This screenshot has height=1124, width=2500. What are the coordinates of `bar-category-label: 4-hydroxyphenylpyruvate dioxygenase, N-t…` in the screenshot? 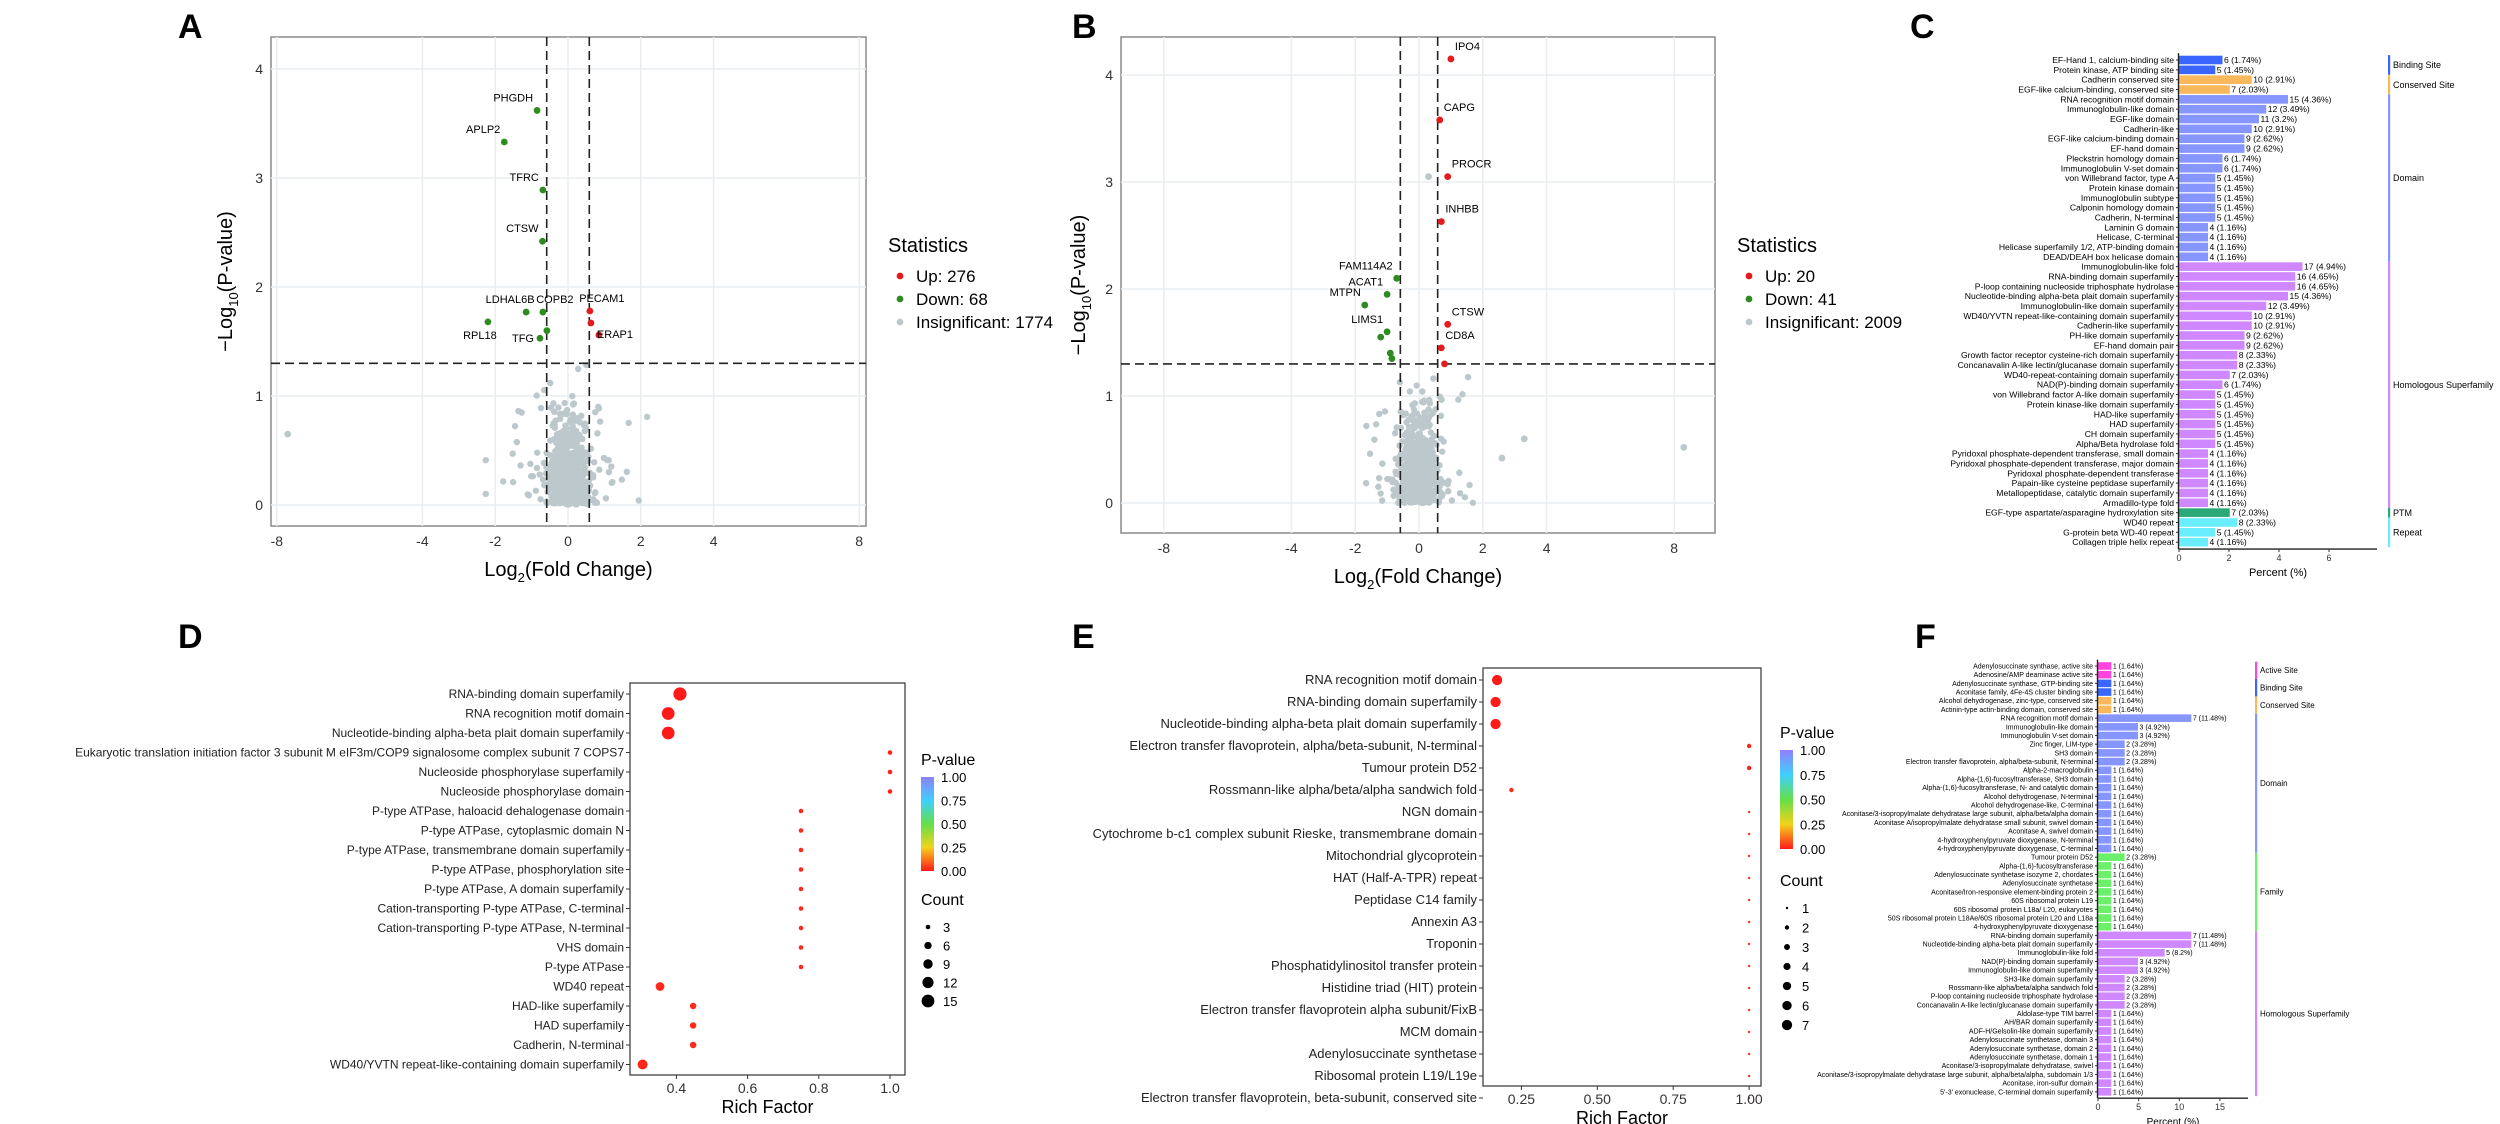 It's located at (2015, 840).